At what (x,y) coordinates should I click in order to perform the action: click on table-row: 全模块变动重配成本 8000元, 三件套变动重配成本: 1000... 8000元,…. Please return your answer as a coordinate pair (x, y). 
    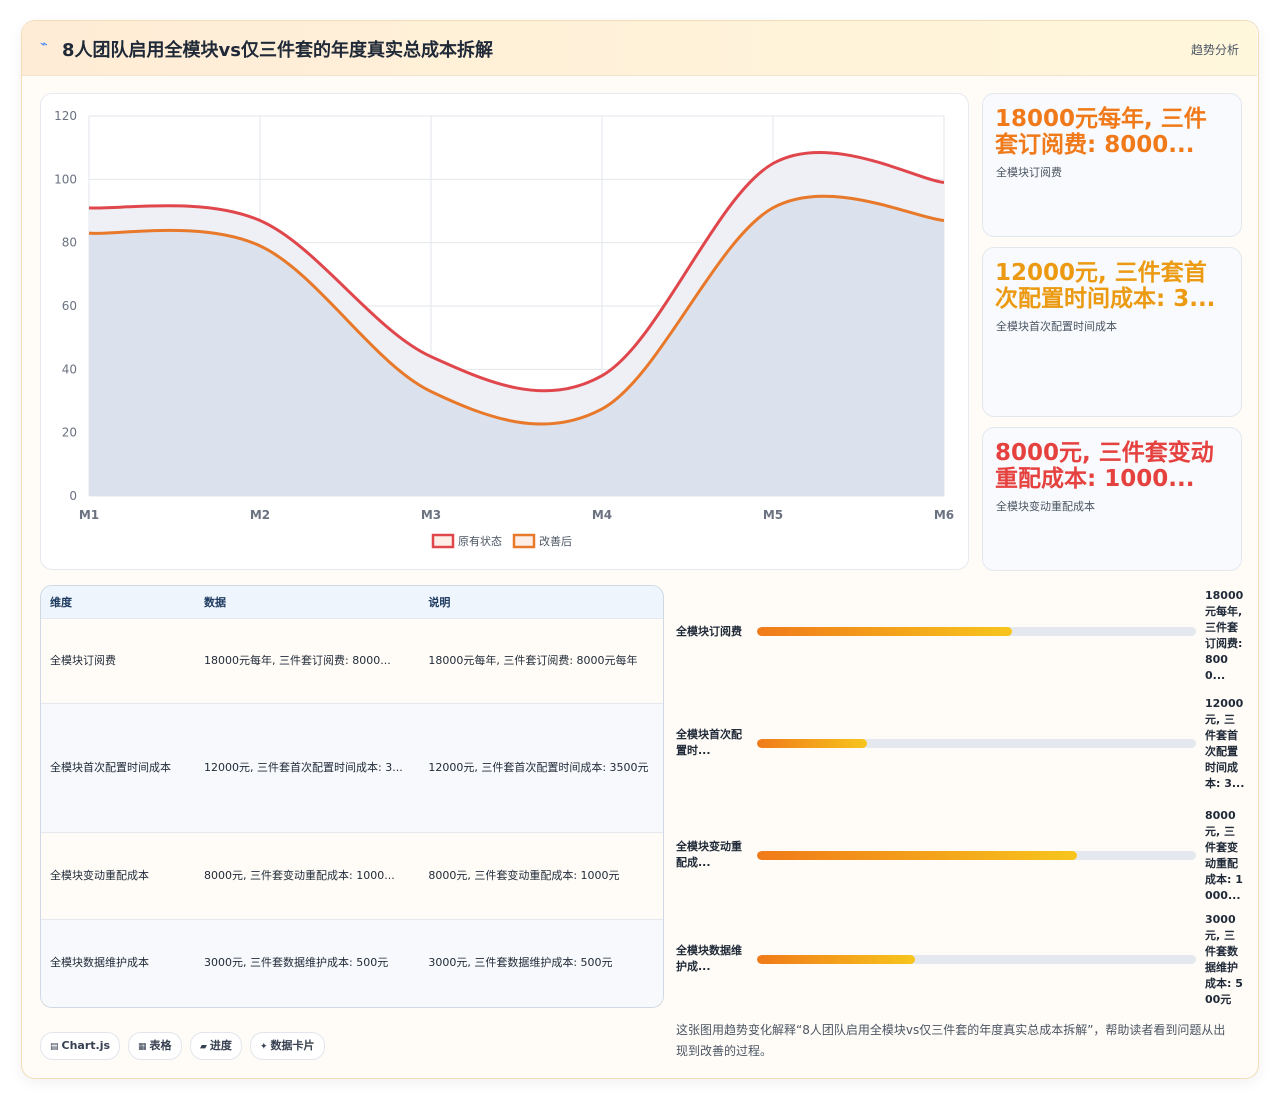
    Looking at the image, I should click on (352, 876).